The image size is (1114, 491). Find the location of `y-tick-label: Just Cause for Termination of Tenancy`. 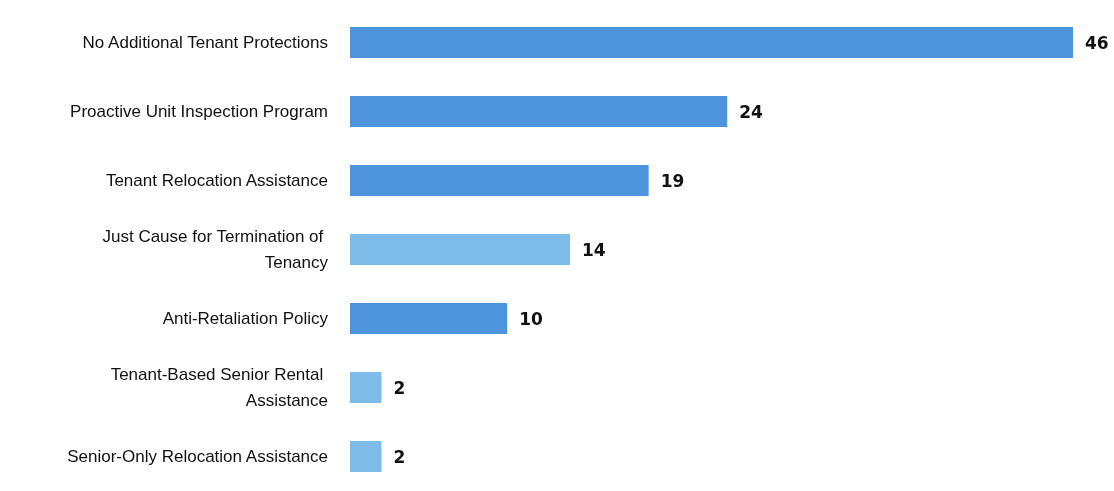

y-tick-label: Just Cause for Termination of Tenancy is located at coordinates (215, 249).